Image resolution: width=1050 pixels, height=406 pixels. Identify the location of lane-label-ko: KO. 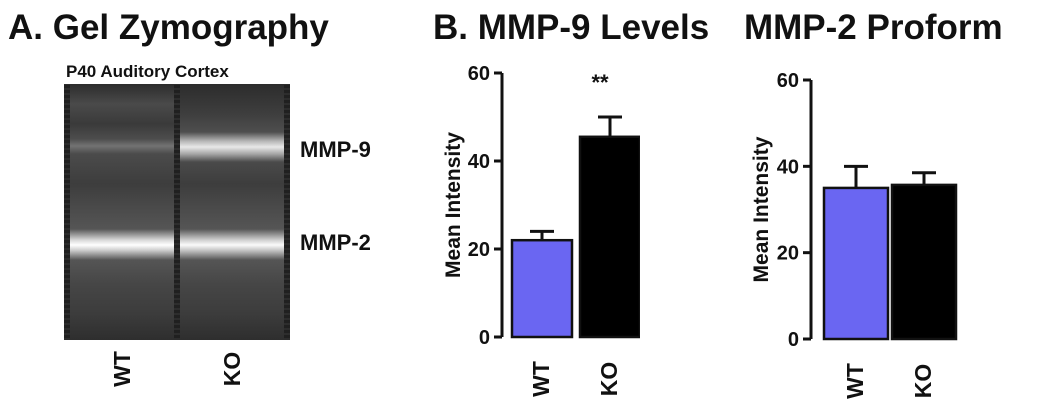
(232, 369).